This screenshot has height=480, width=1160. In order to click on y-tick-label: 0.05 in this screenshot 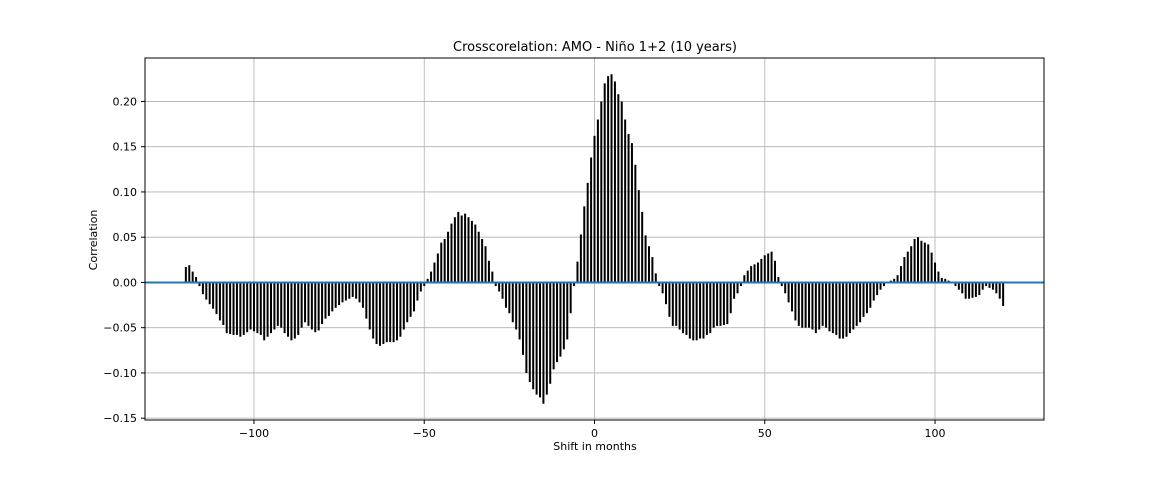, I will do `click(125, 237)`.